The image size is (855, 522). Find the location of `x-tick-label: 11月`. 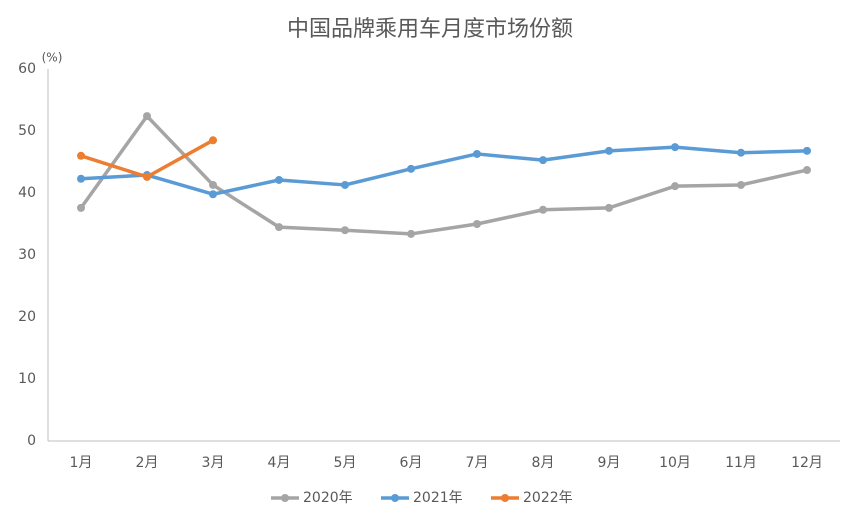

x-tick-label: 11月 is located at coordinates (741, 463).